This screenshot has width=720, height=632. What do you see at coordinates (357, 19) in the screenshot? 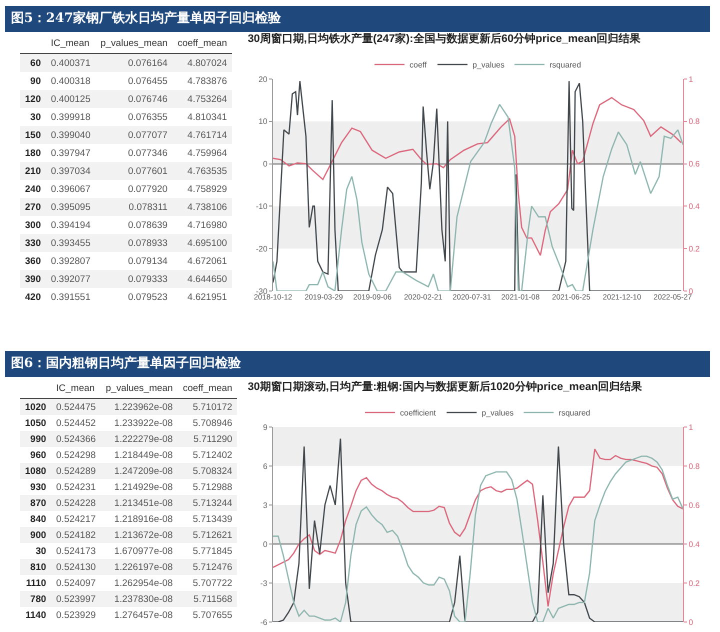
I see `chart-title: 图5：247家钢厂铁水日均产量单因子回归检验` at bounding box center [357, 19].